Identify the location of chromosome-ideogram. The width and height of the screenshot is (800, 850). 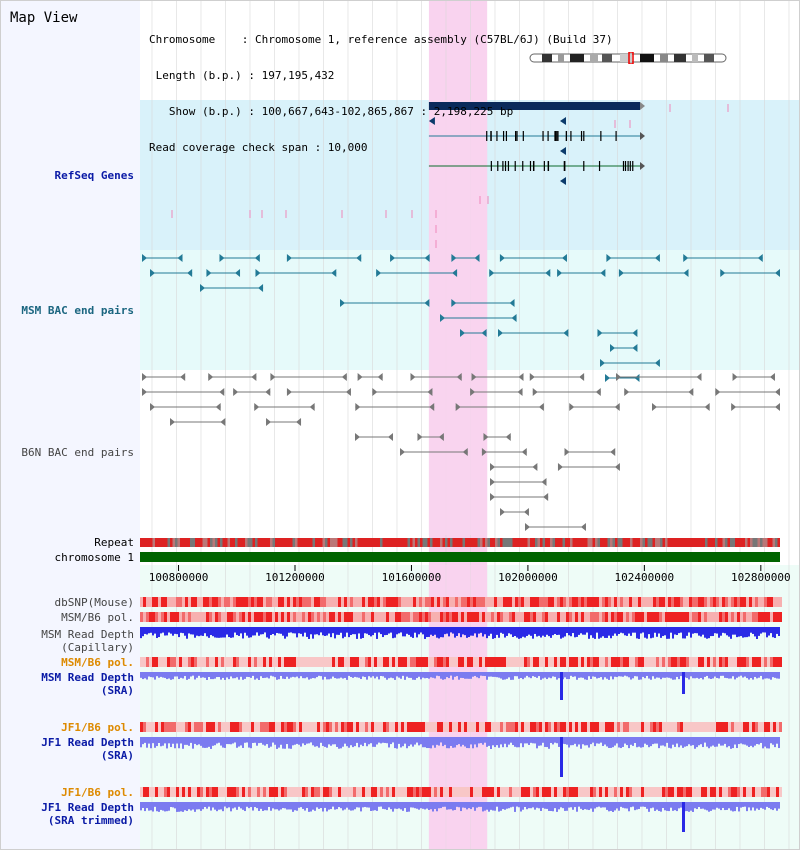
(629, 58).